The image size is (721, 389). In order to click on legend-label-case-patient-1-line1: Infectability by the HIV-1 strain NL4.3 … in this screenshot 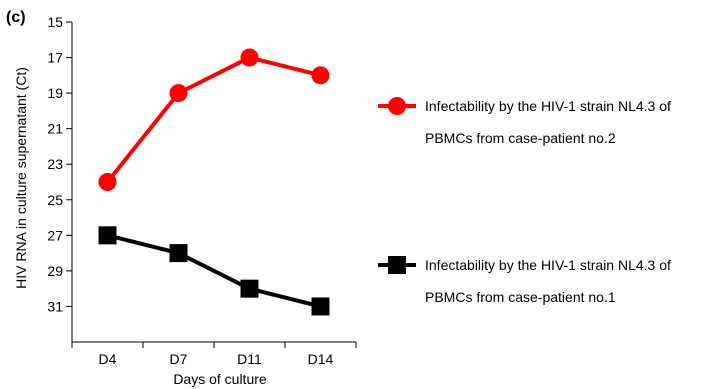, I will do `click(548, 265)`.